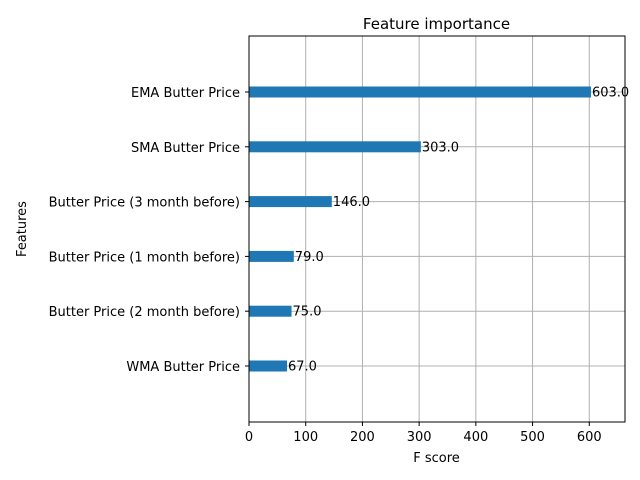 The width and height of the screenshot is (640, 480). I want to click on y-tick-label-2: Butter Price (1 month before), so click(144, 257).